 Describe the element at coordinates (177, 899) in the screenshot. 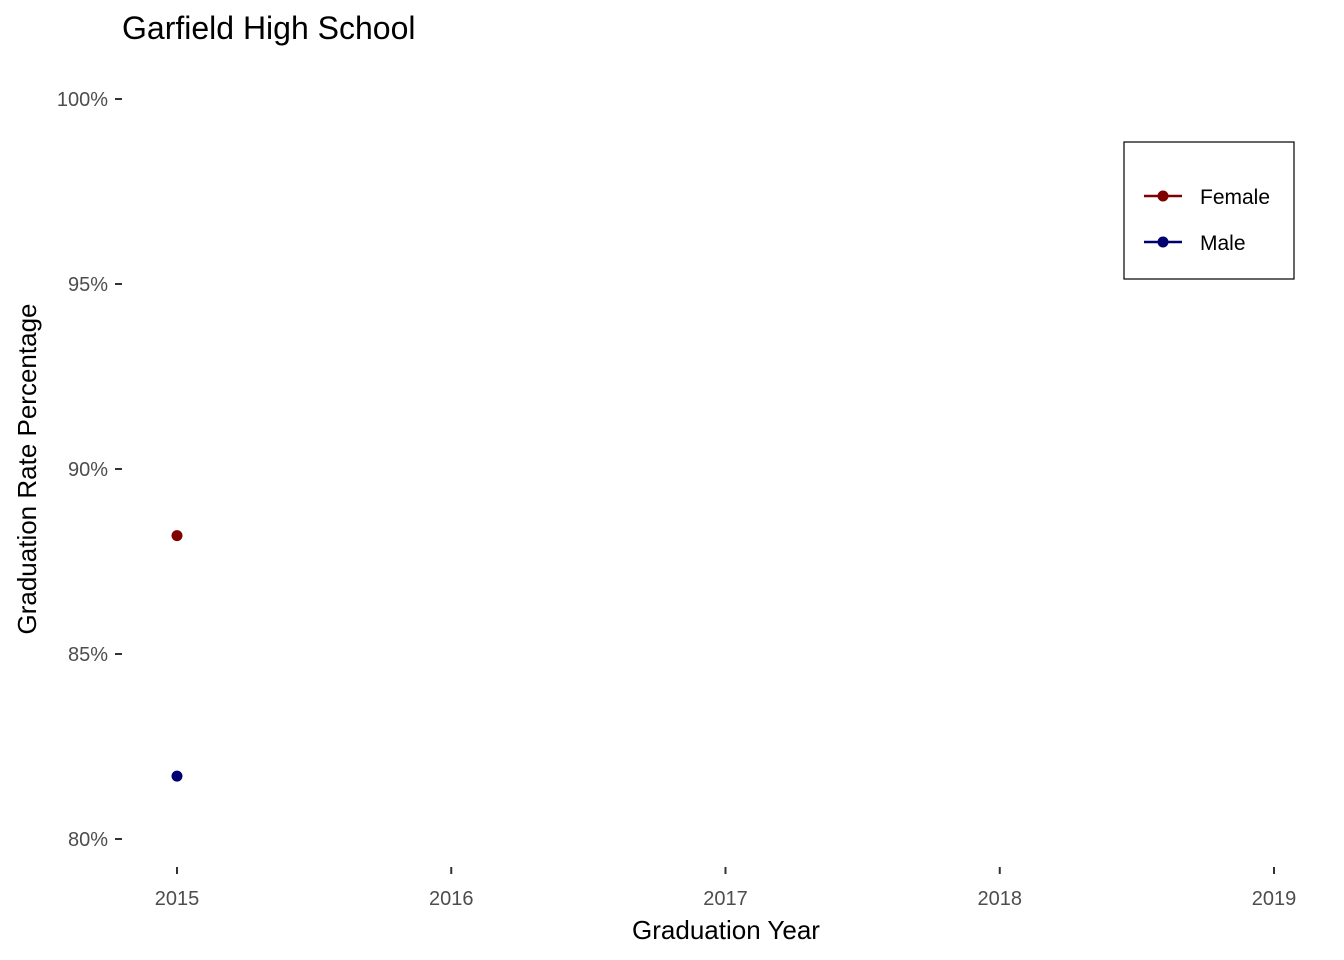

I see `x-tick-label: 2015` at that location.